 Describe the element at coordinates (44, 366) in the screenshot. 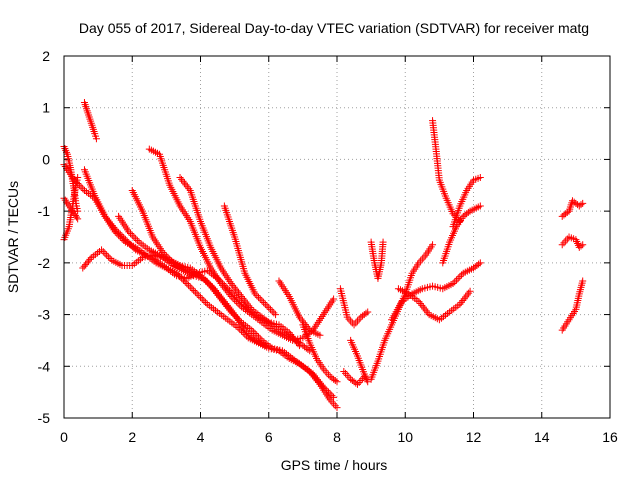

I see `y-tick-label: -4` at that location.